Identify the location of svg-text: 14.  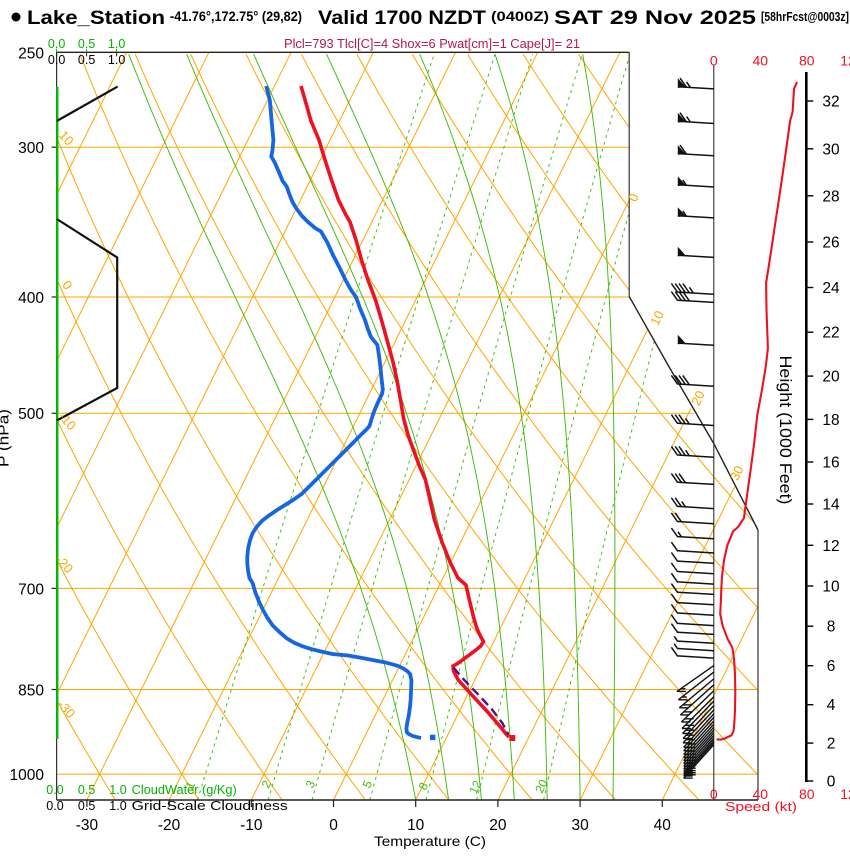
(831, 505).